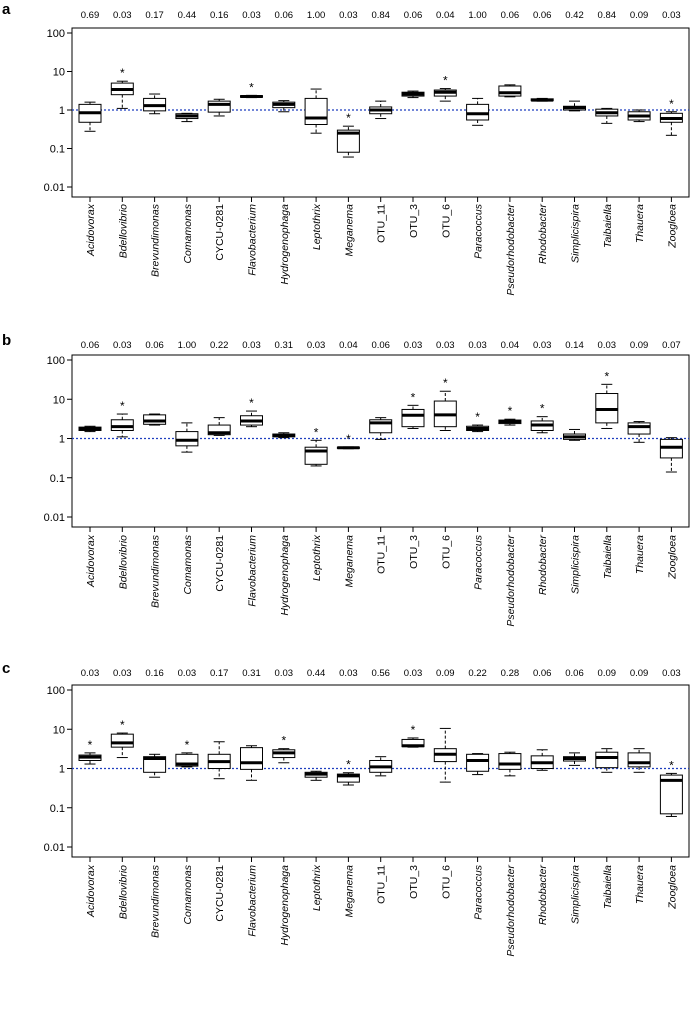 The width and height of the screenshot is (697, 1012). What do you see at coordinates (445, 15) in the screenshot?
I see `p-value-label: 0.04` at bounding box center [445, 15].